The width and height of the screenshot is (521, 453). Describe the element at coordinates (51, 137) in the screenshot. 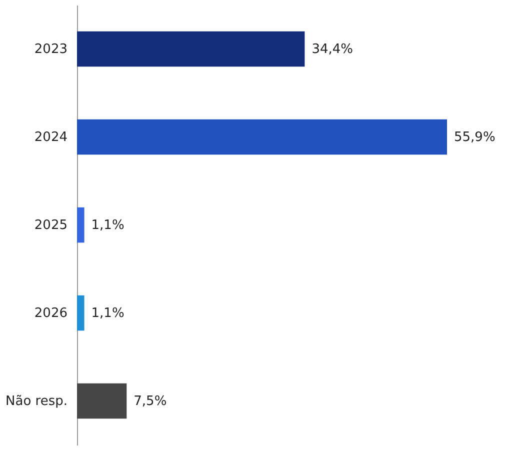

I see `y-tick-label: 2024` at that location.